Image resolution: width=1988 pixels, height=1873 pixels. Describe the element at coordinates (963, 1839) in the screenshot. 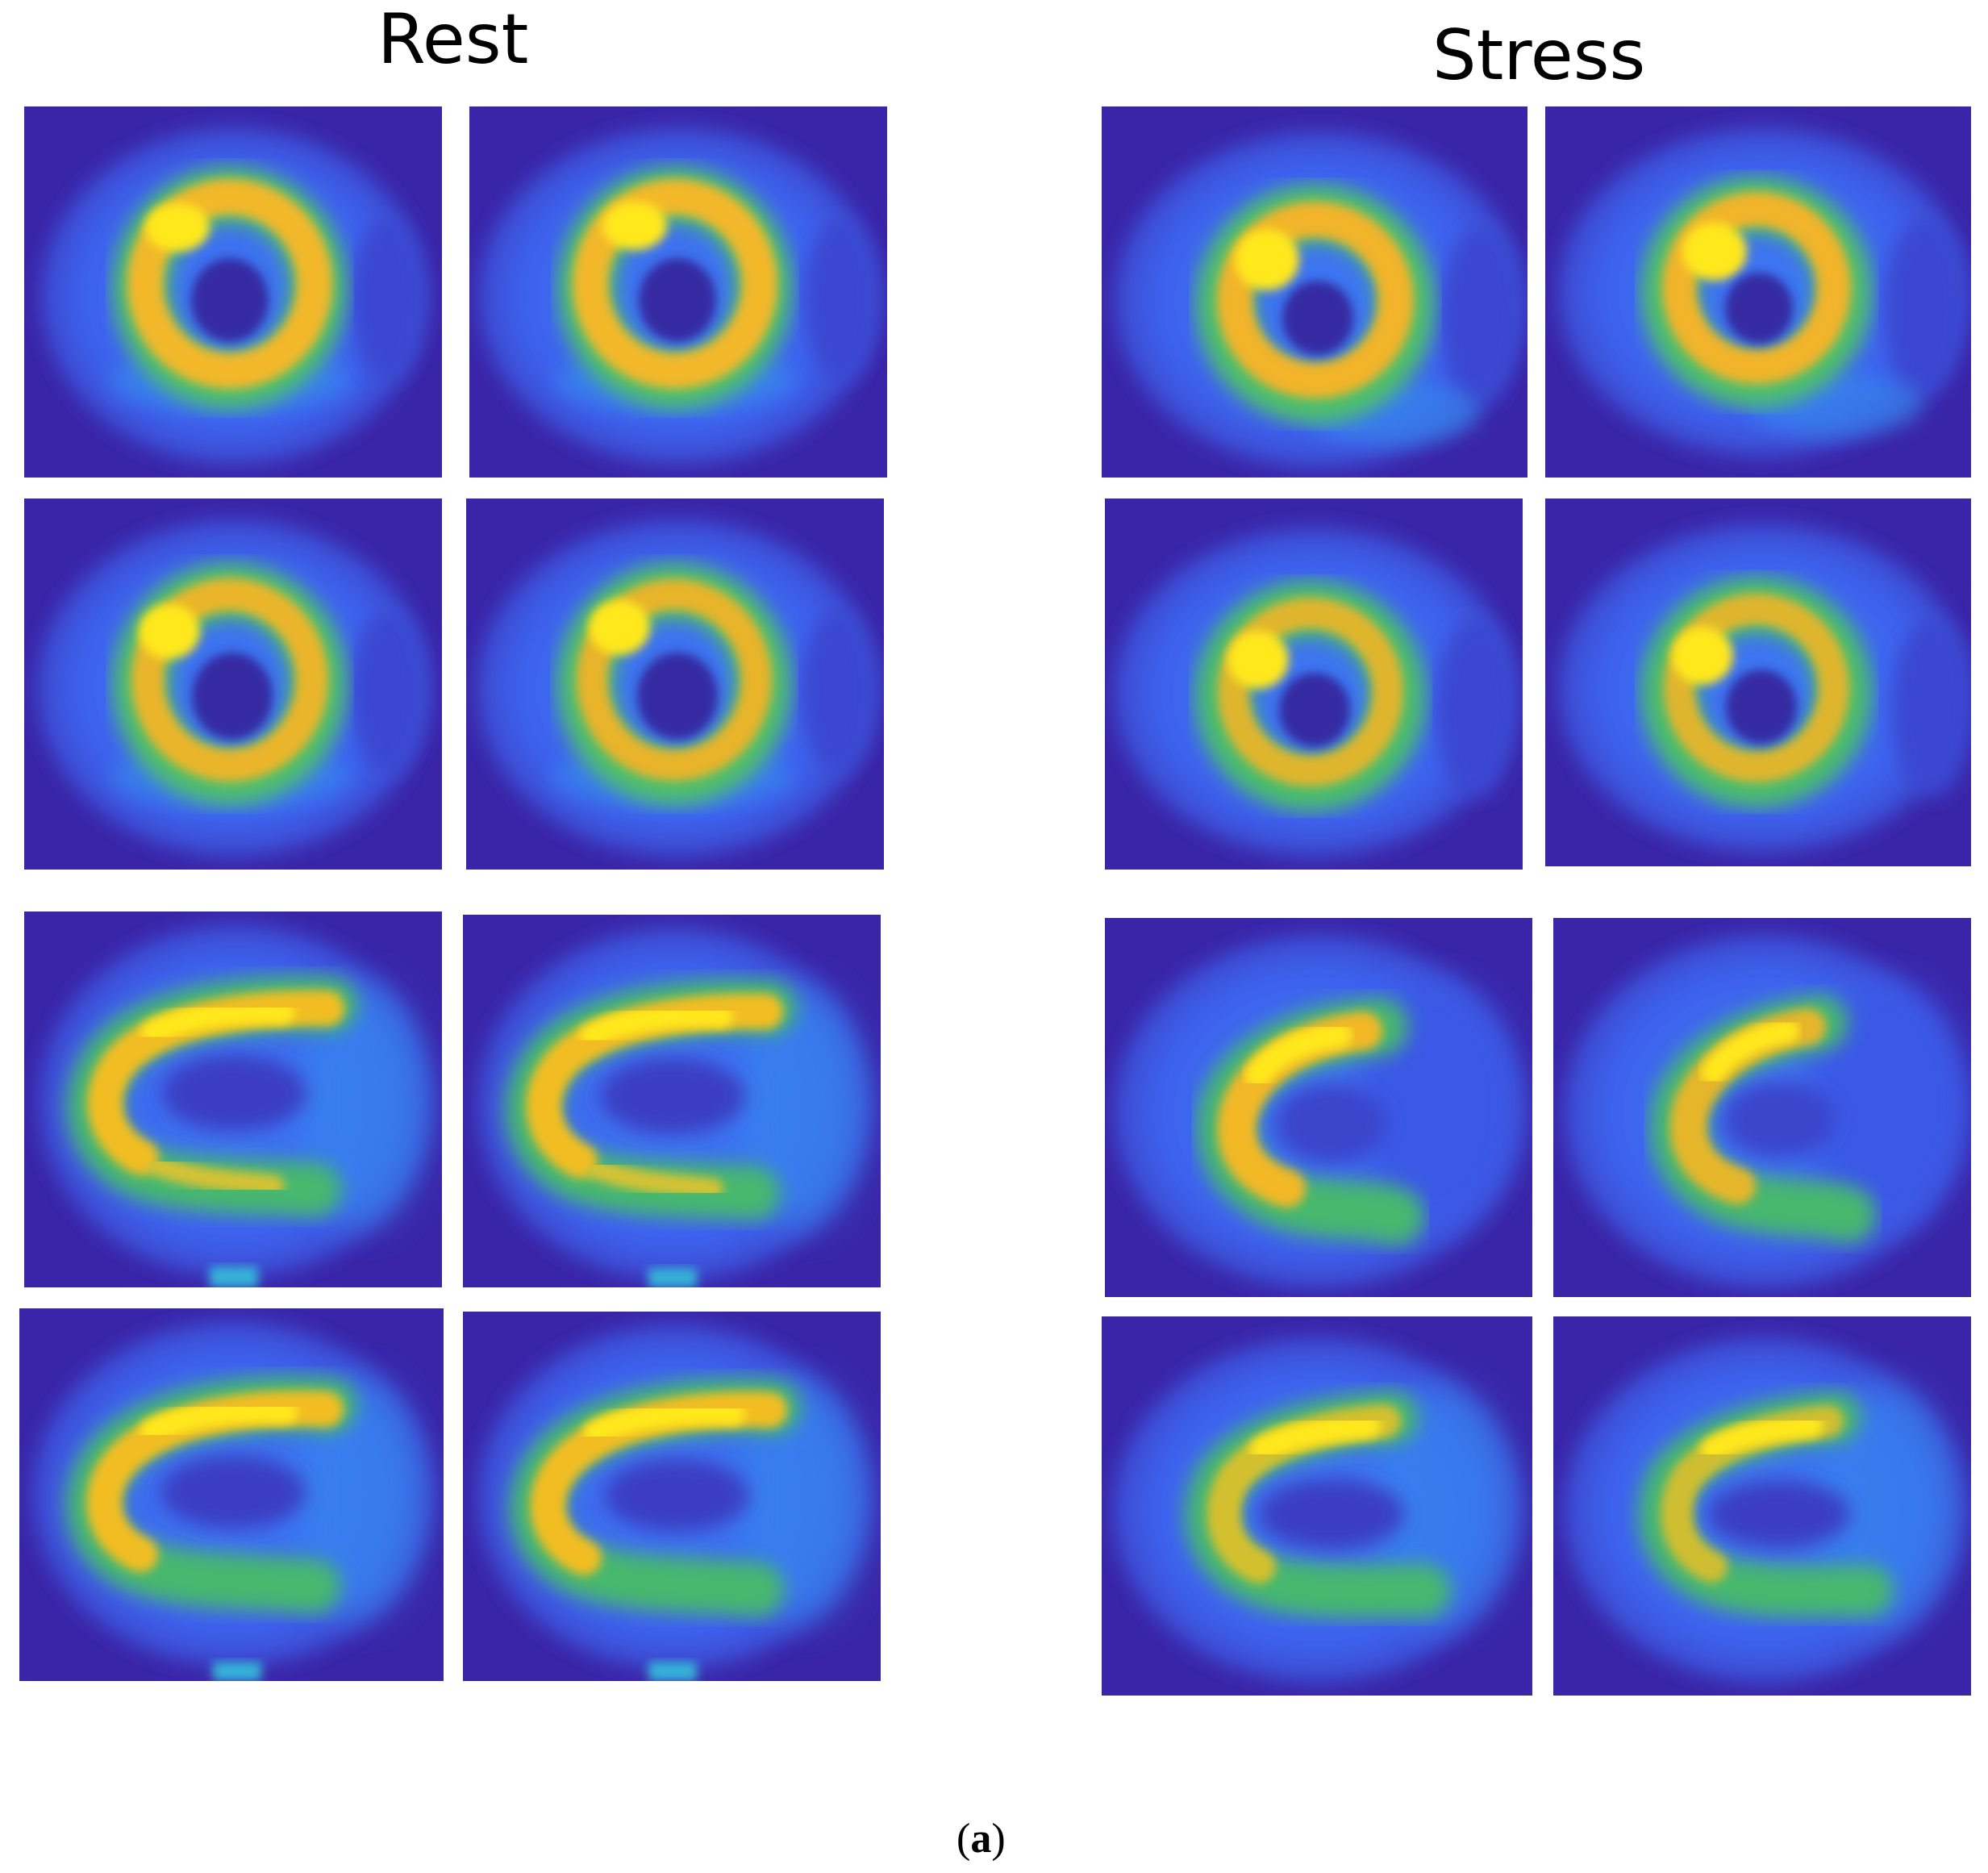

I see `caption-open-paren: (` at that location.